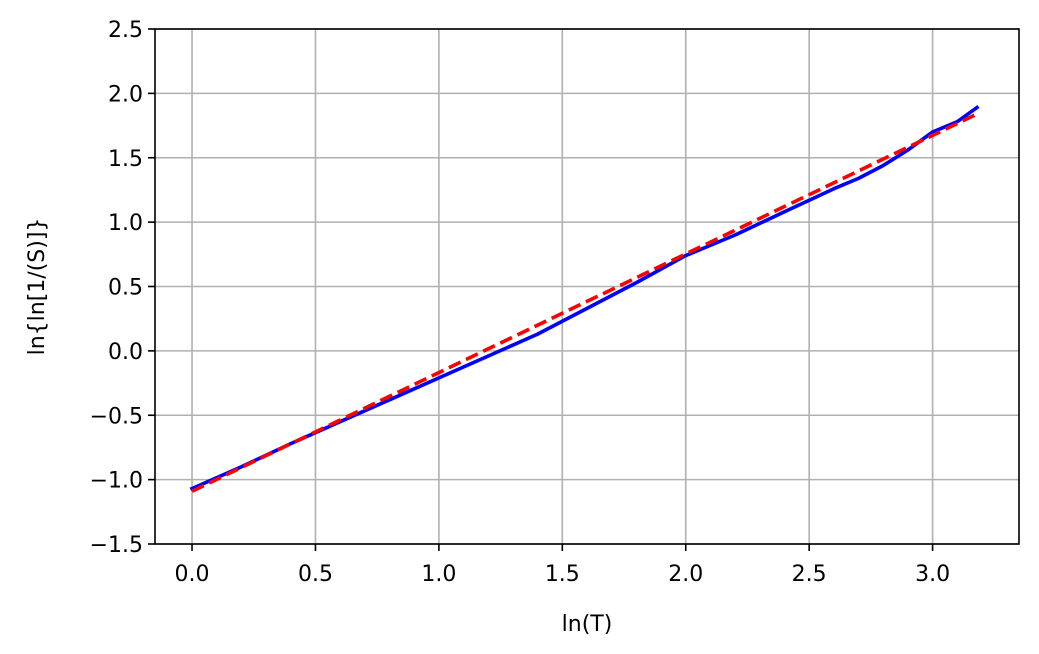 The height and width of the screenshot is (654, 1039). I want to click on x-tick-label: 1.0, so click(438, 574).